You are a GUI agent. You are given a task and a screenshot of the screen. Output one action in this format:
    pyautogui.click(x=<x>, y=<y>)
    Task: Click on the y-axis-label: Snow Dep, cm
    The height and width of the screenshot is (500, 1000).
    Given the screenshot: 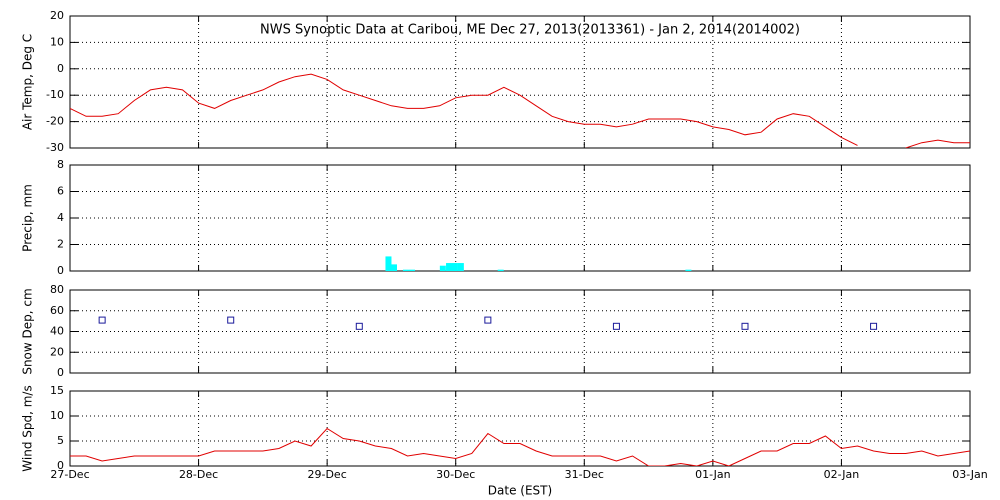 What is the action you would take?
    pyautogui.click(x=28, y=331)
    